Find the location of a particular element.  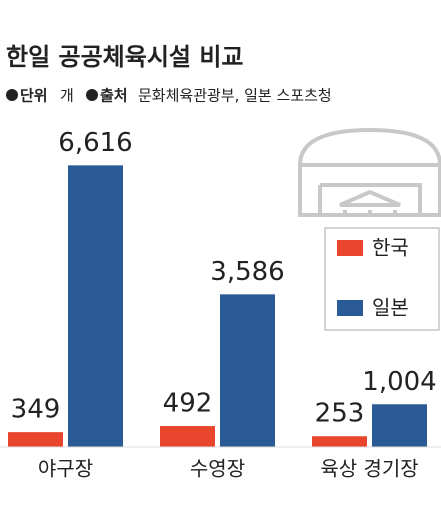

unit-label: 단위 is located at coordinates (34, 96).